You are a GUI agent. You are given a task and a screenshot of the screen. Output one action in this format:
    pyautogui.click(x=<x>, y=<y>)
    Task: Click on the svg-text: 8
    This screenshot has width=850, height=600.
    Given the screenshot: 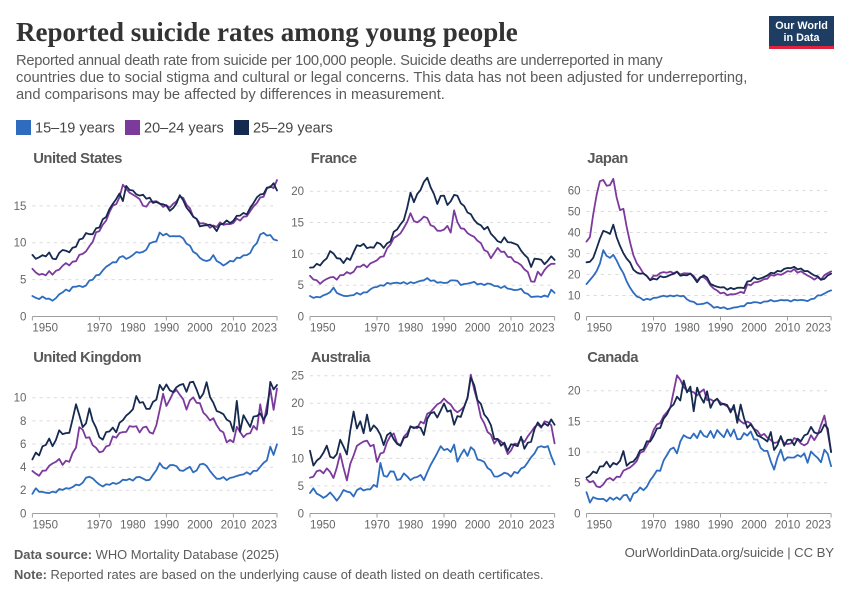 What is the action you would take?
    pyautogui.click(x=23, y=422)
    